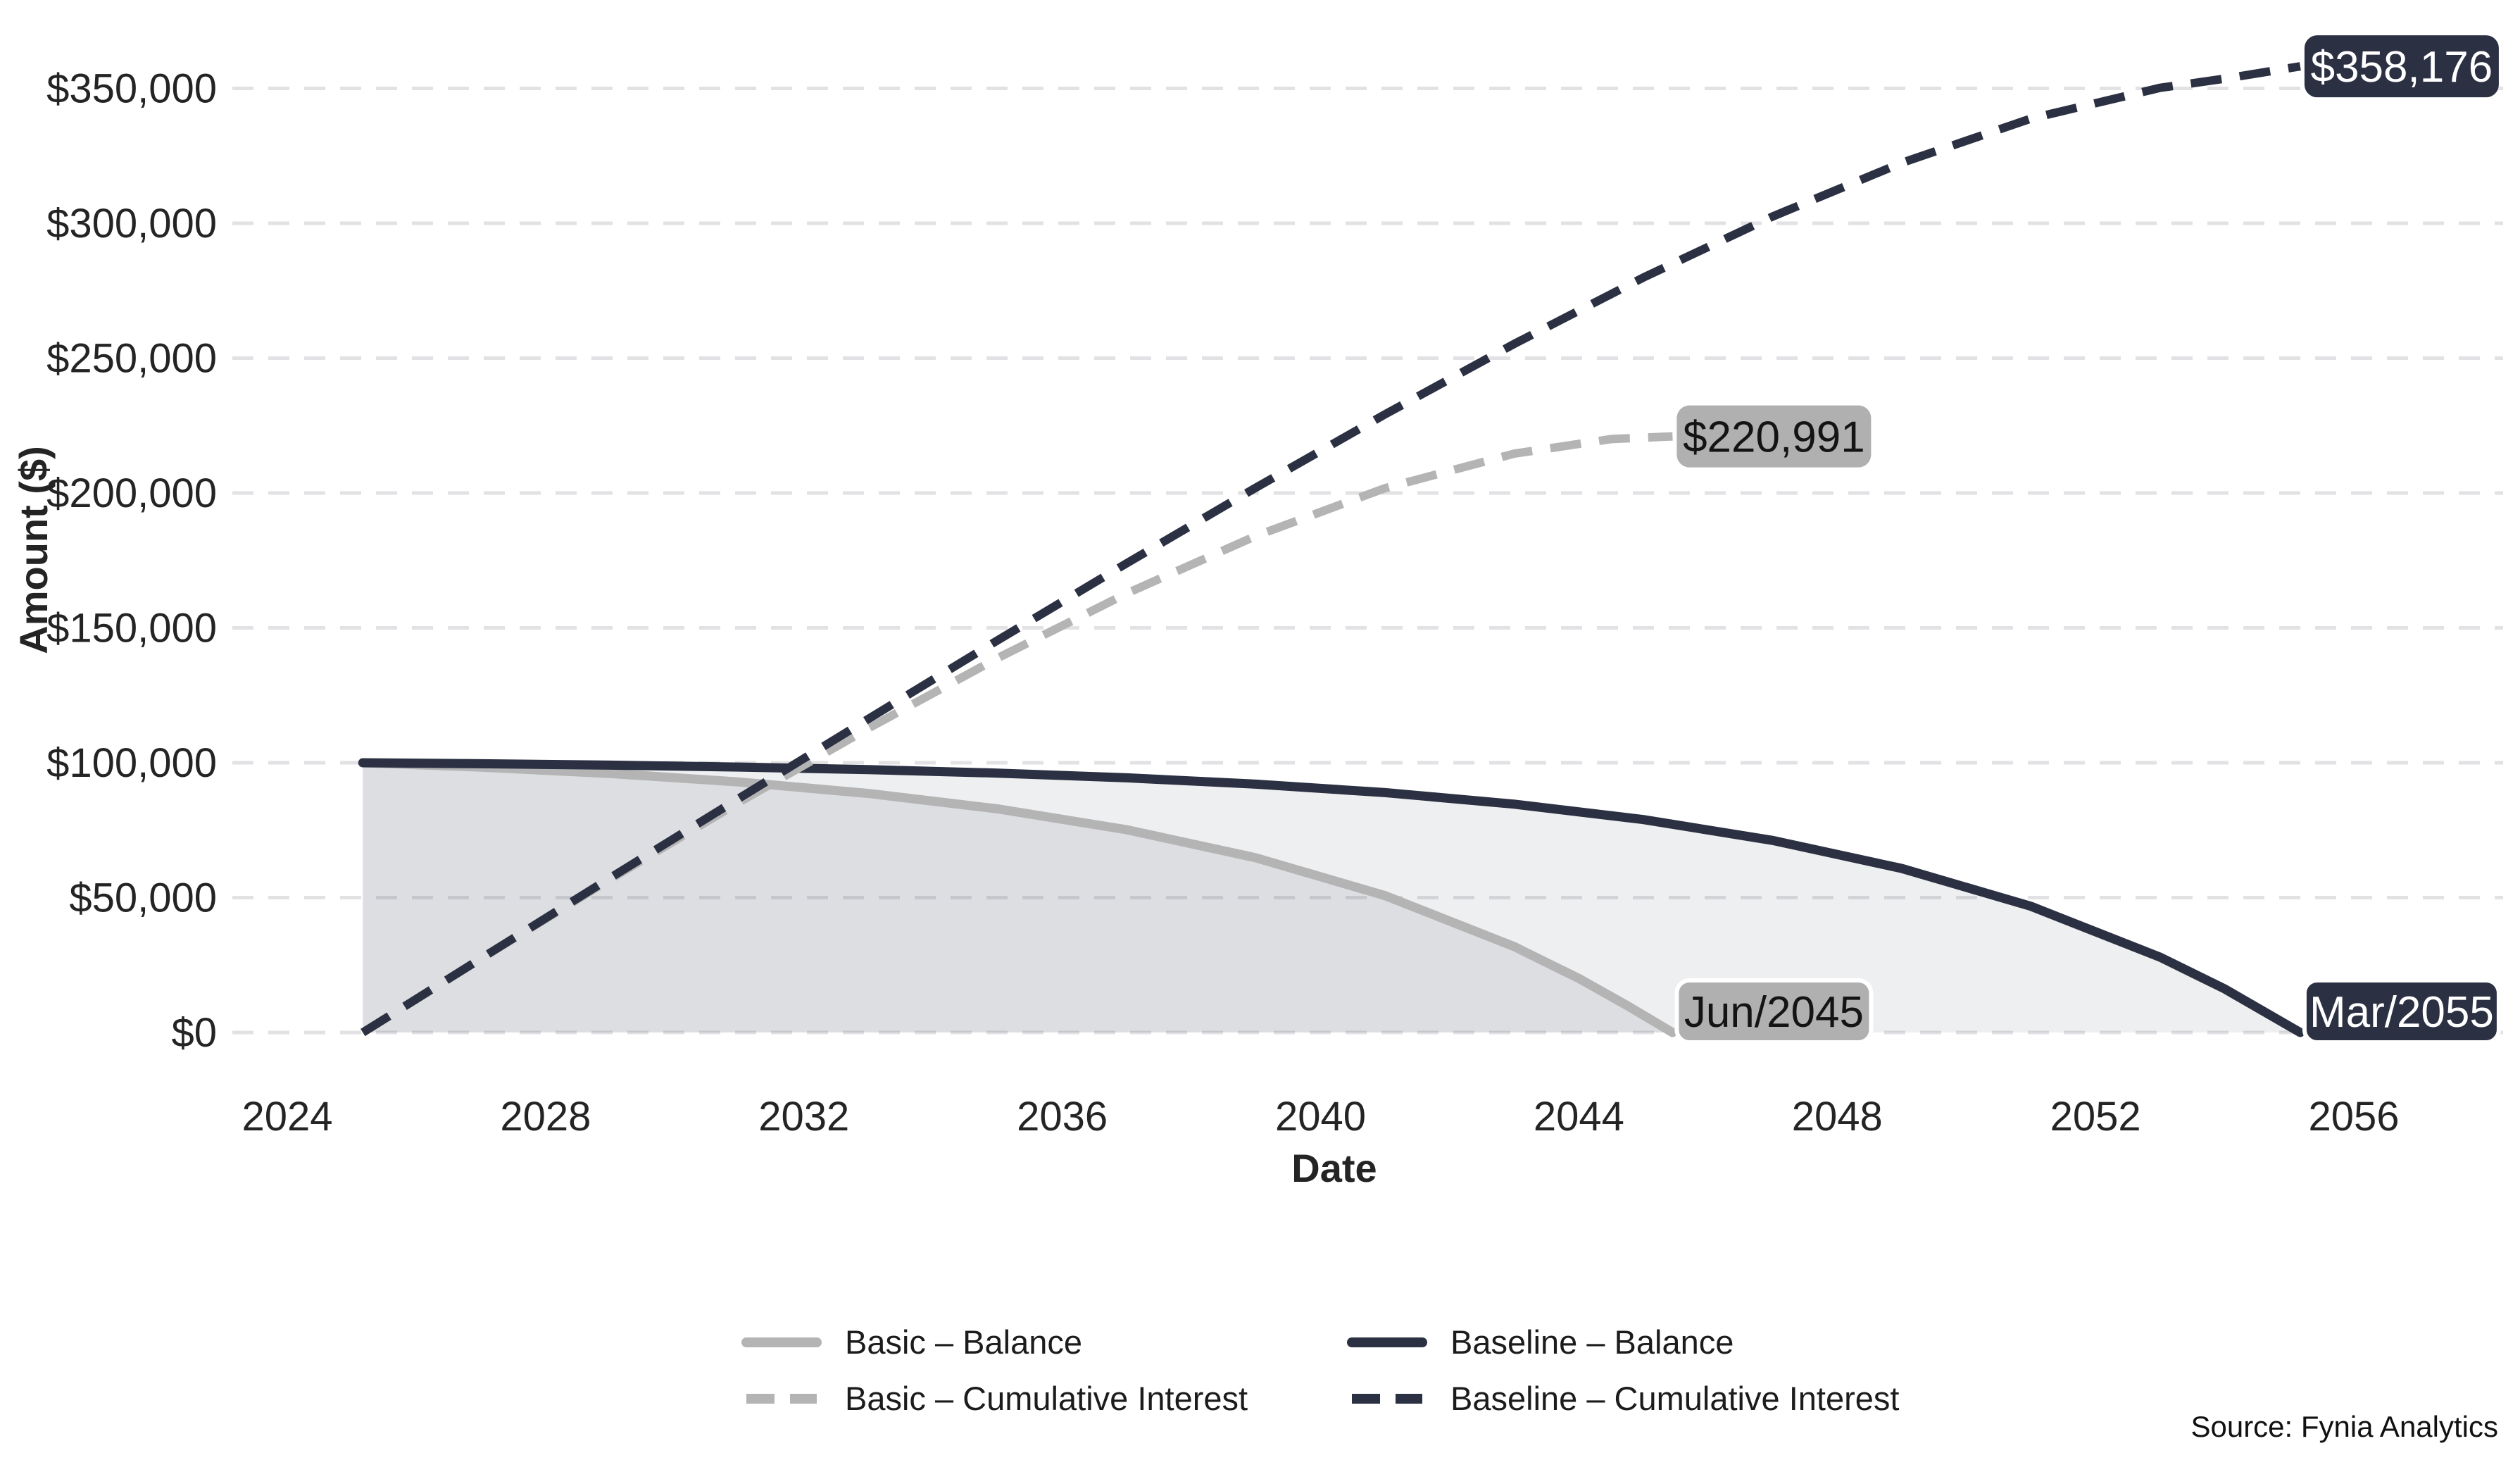 Image resolution: width=2520 pixels, height=1460 pixels. Describe the element at coordinates (1579, 1117) in the screenshot. I see `x-tick-label: 2044` at that location.